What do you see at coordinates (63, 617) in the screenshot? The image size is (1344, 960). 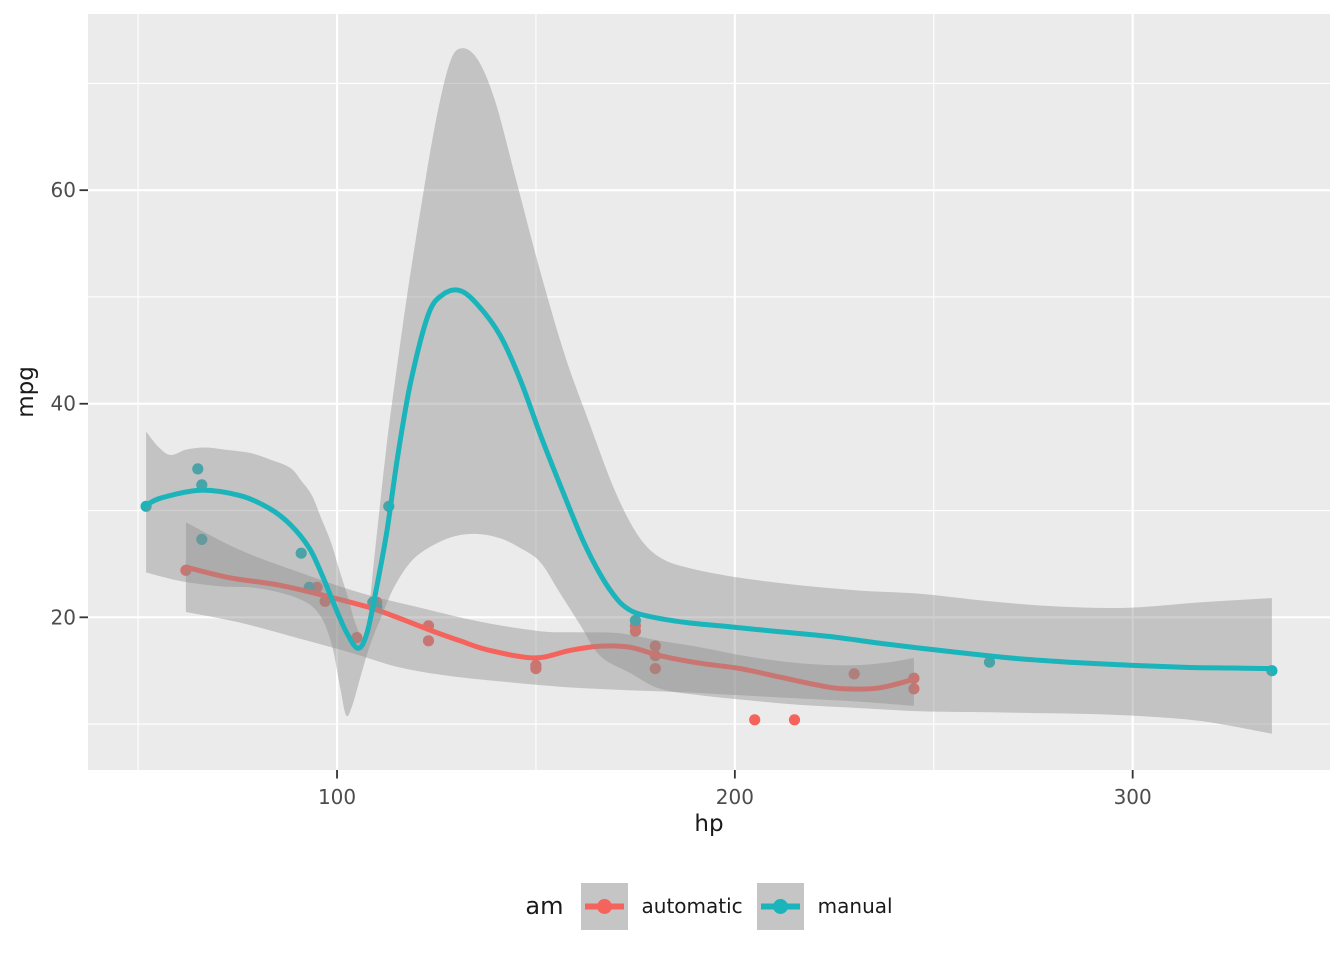 I see `y-tick-label: 20` at bounding box center [63, 617].